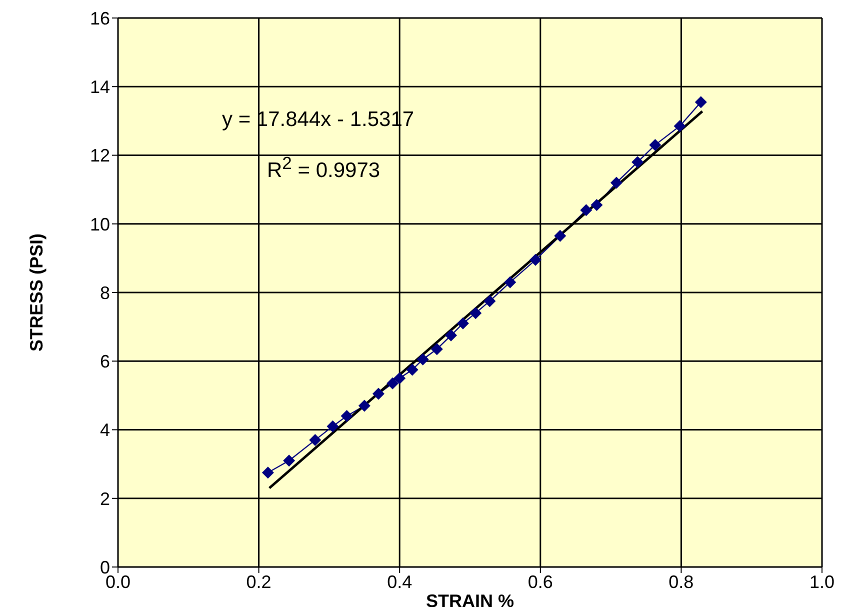 This screenshot has height=607, width=841. Describe the element at coordinates (681, 582) in the screenshot. I see `x-tick-label: 0.8` at that location.